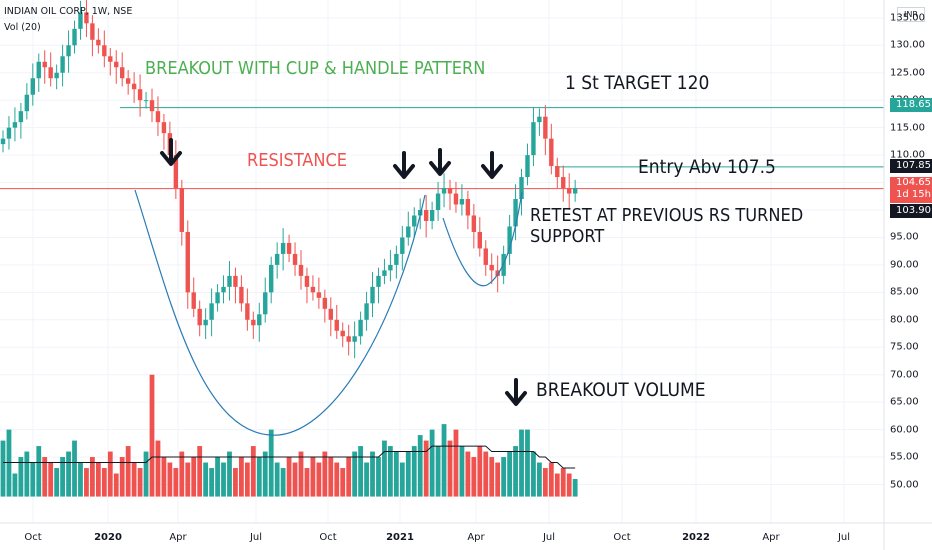 This screenshot has width=932, height=550. Describe the element at coordinates (667, 215) in the screenshot. I see `retest-annotation-line1: RETEST AT PREVIOUS RS TURNED` at that location.